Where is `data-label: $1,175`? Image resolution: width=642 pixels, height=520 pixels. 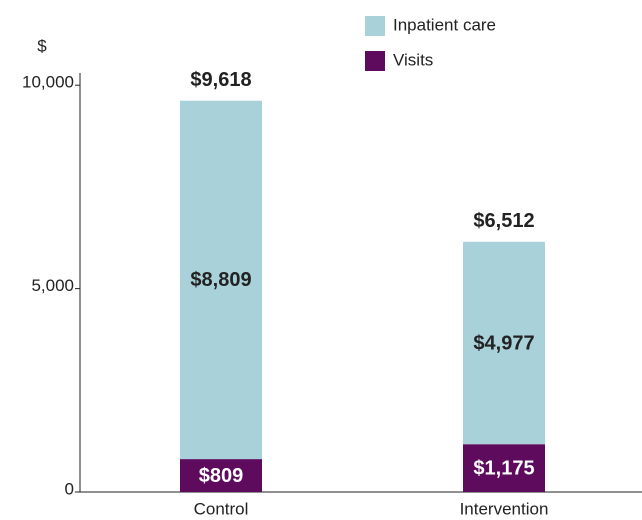 data-label: $1,175 is located at coordinates (503, 468).